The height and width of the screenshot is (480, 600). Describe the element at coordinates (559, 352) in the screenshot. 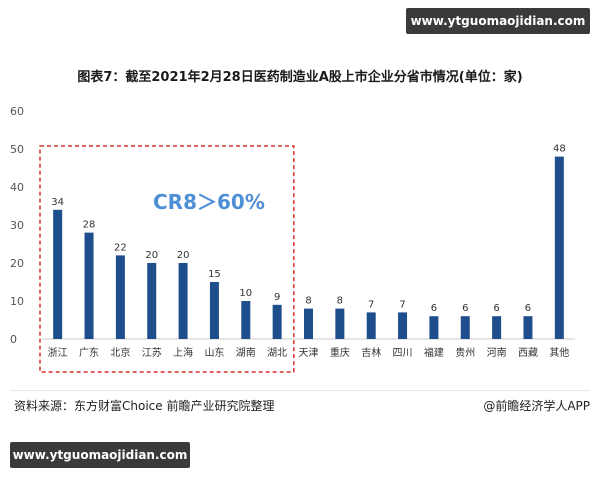

I see `x-tick-label: 其他` at that location.